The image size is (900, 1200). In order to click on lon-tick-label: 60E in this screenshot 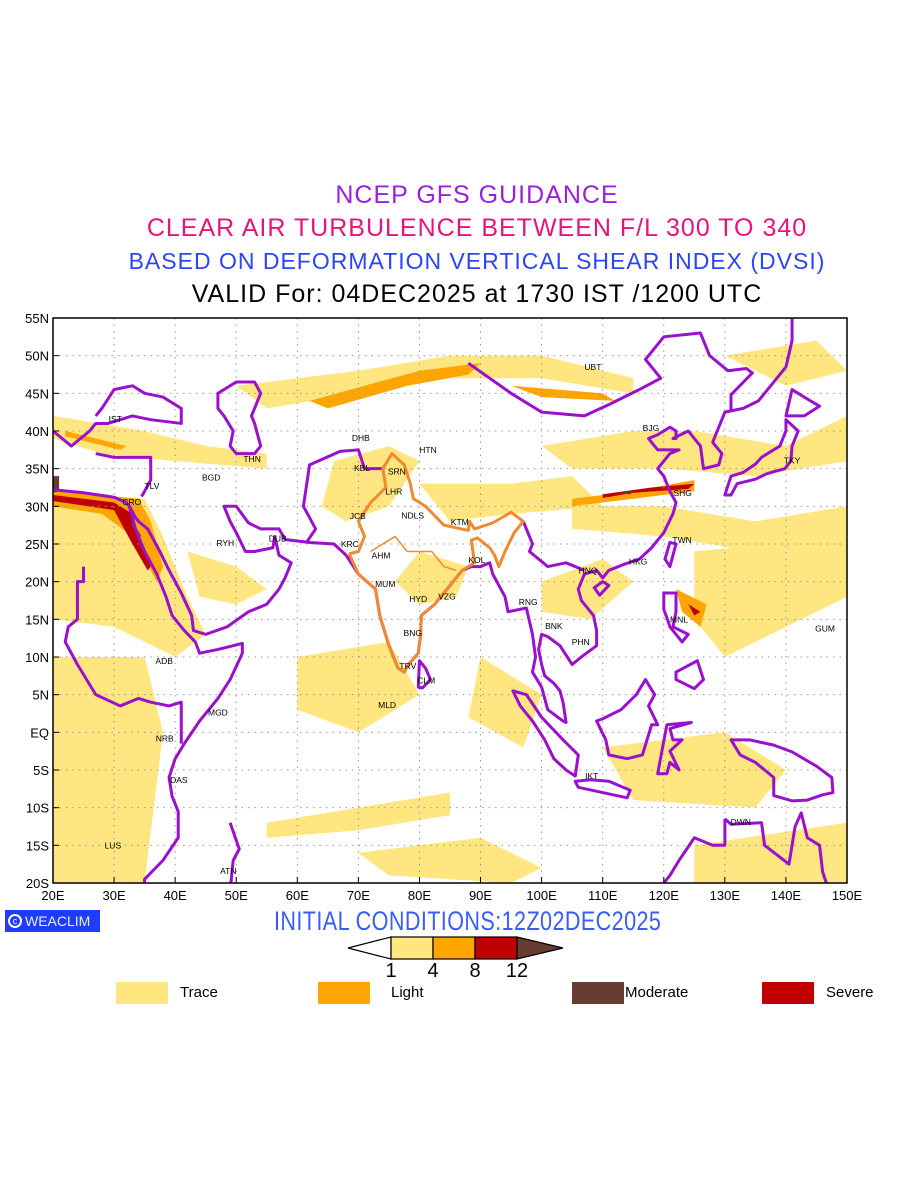, I will do `click(297, 894)`.